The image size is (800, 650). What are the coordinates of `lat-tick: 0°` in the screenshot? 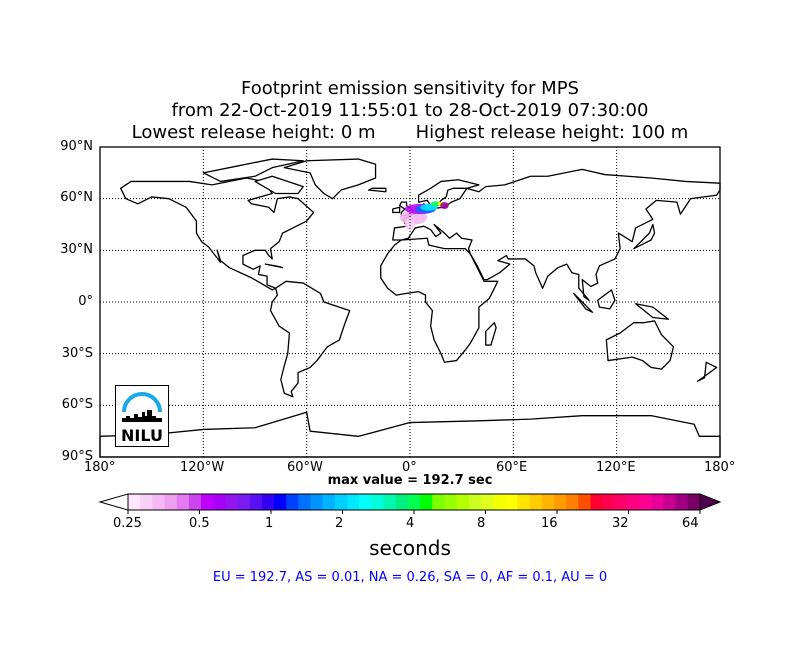 It's located at (85, 301).